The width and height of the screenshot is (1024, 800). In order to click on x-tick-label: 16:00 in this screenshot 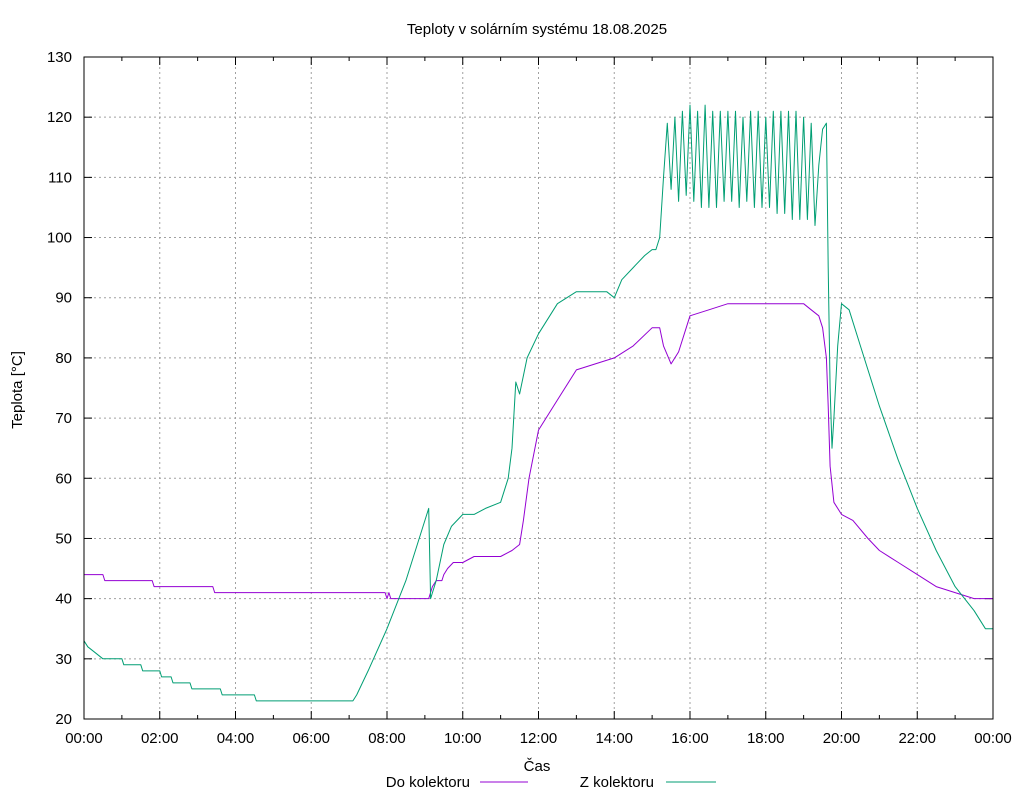, I will do `click(690, 738)`.